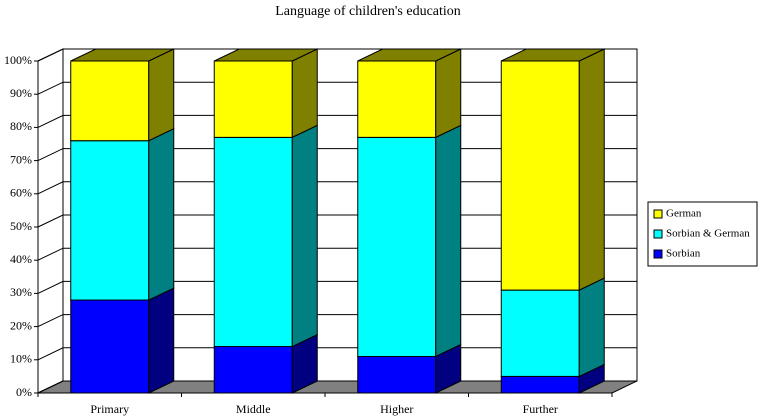 Image resolution: width=760 pixels, height=419 pixels. I want to click on legend-box, so click(702, 234).